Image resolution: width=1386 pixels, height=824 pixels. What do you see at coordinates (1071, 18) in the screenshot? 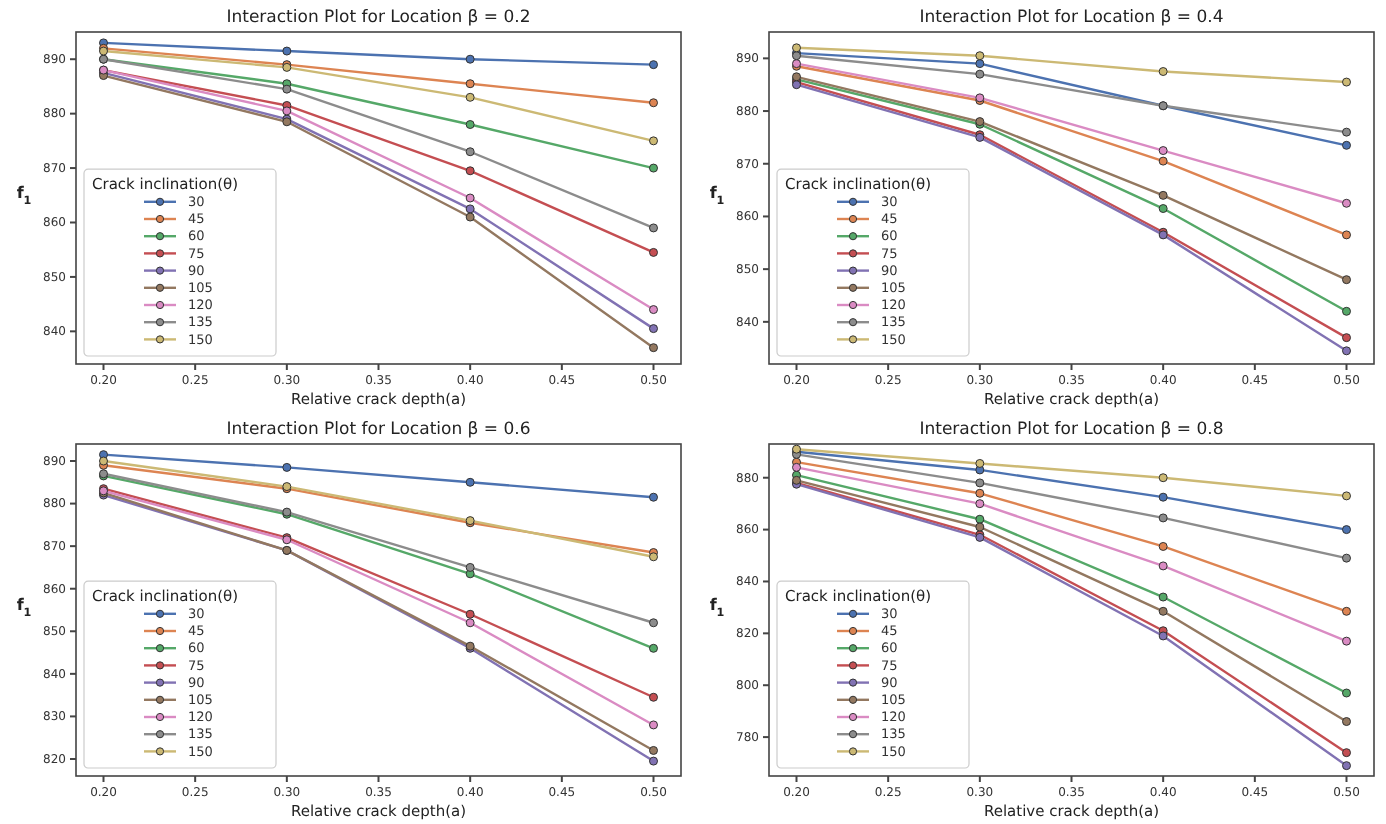
I see `chart-title: Interaction Plot for Location β = 0.4` at bounding box center [1071, 18].